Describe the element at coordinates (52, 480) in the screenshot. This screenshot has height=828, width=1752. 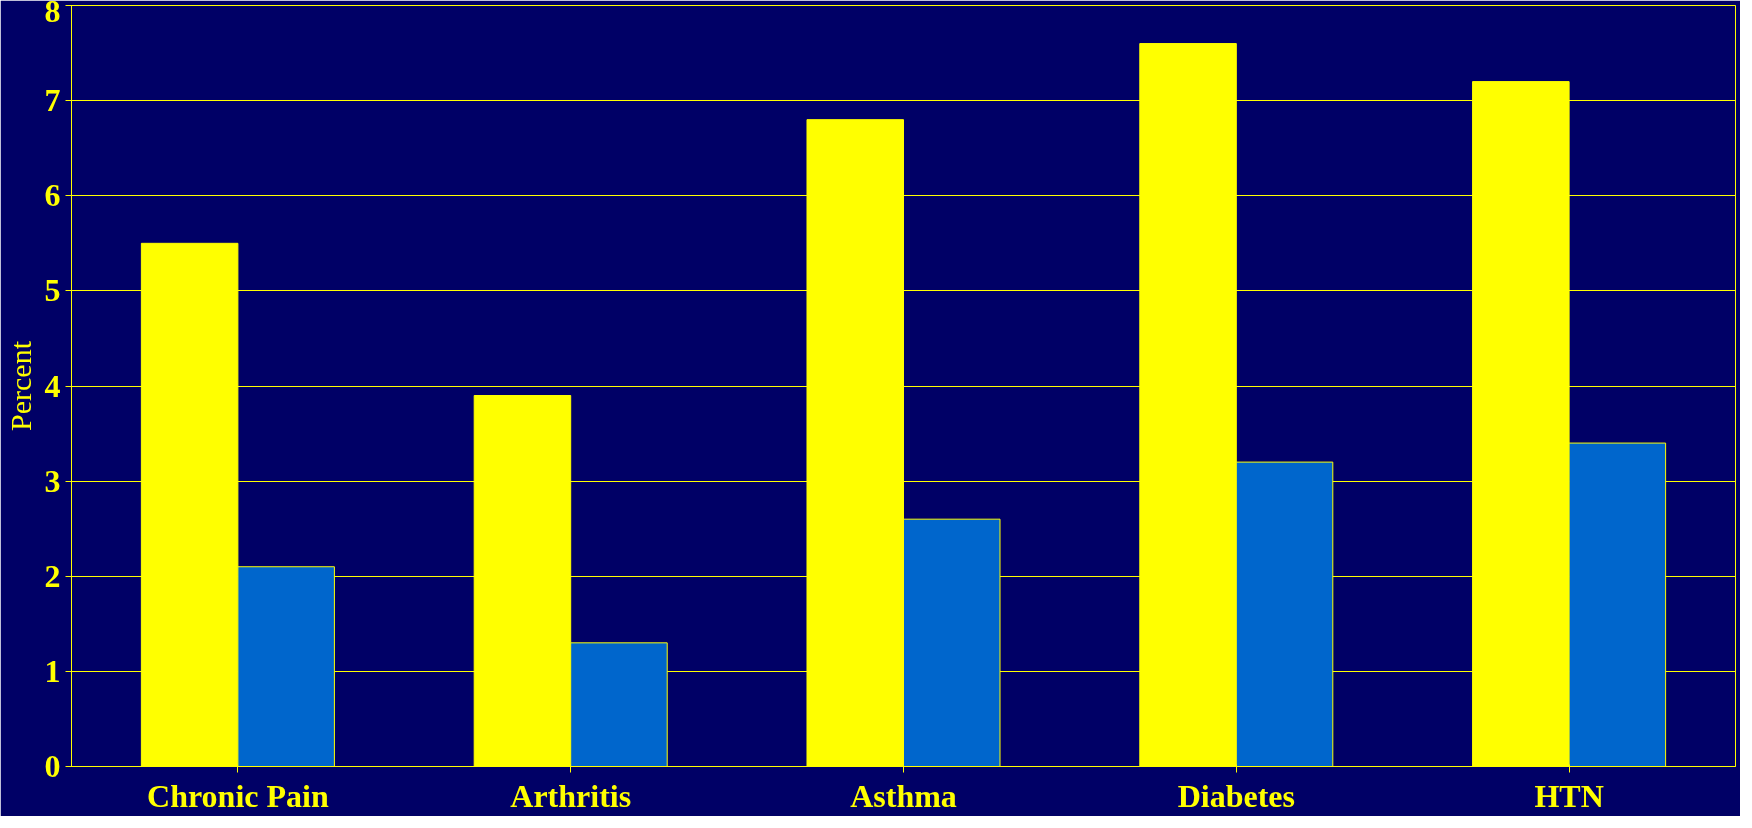
I see `y-tick-label: 3` at that location.